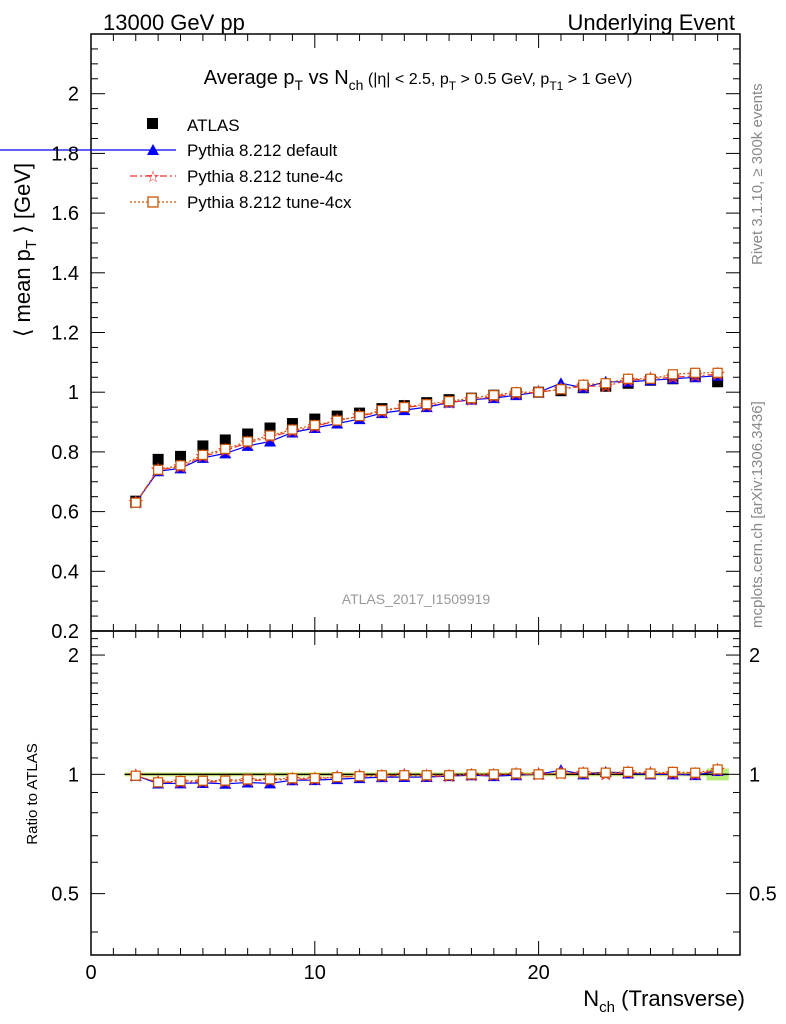 The height and width of the screenshot is (1024, 786). I want to click on y-tick-label-main: 1, so click(73, 393).